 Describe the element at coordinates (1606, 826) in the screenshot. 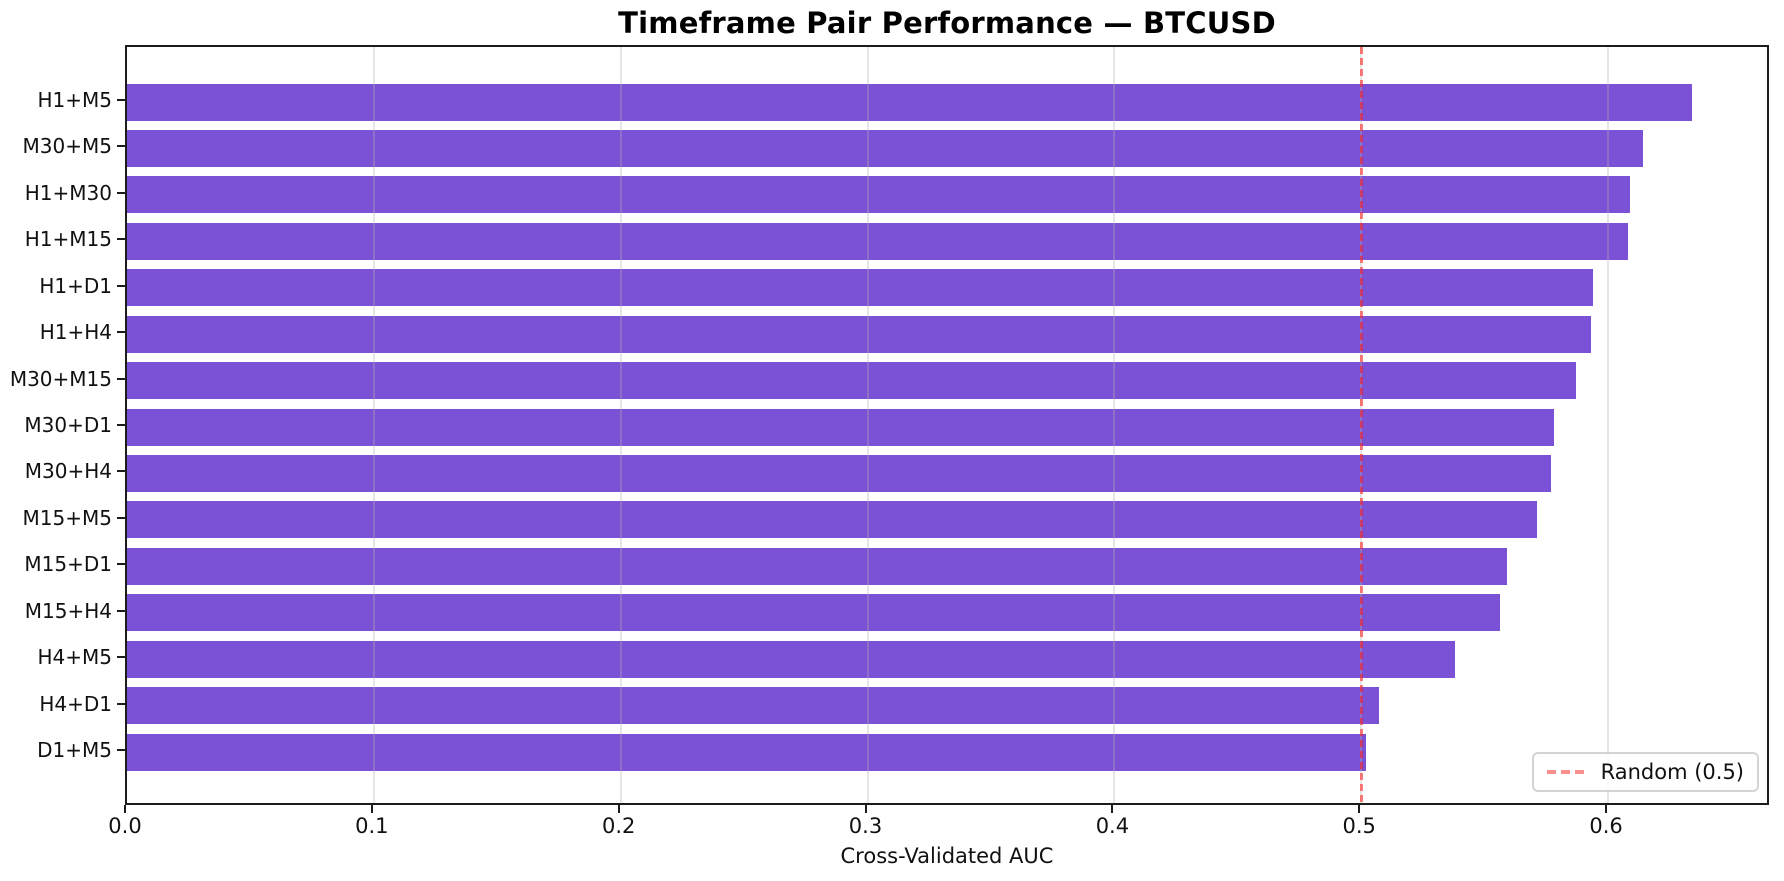

I see `x-tick-label: 0.6` at that location.